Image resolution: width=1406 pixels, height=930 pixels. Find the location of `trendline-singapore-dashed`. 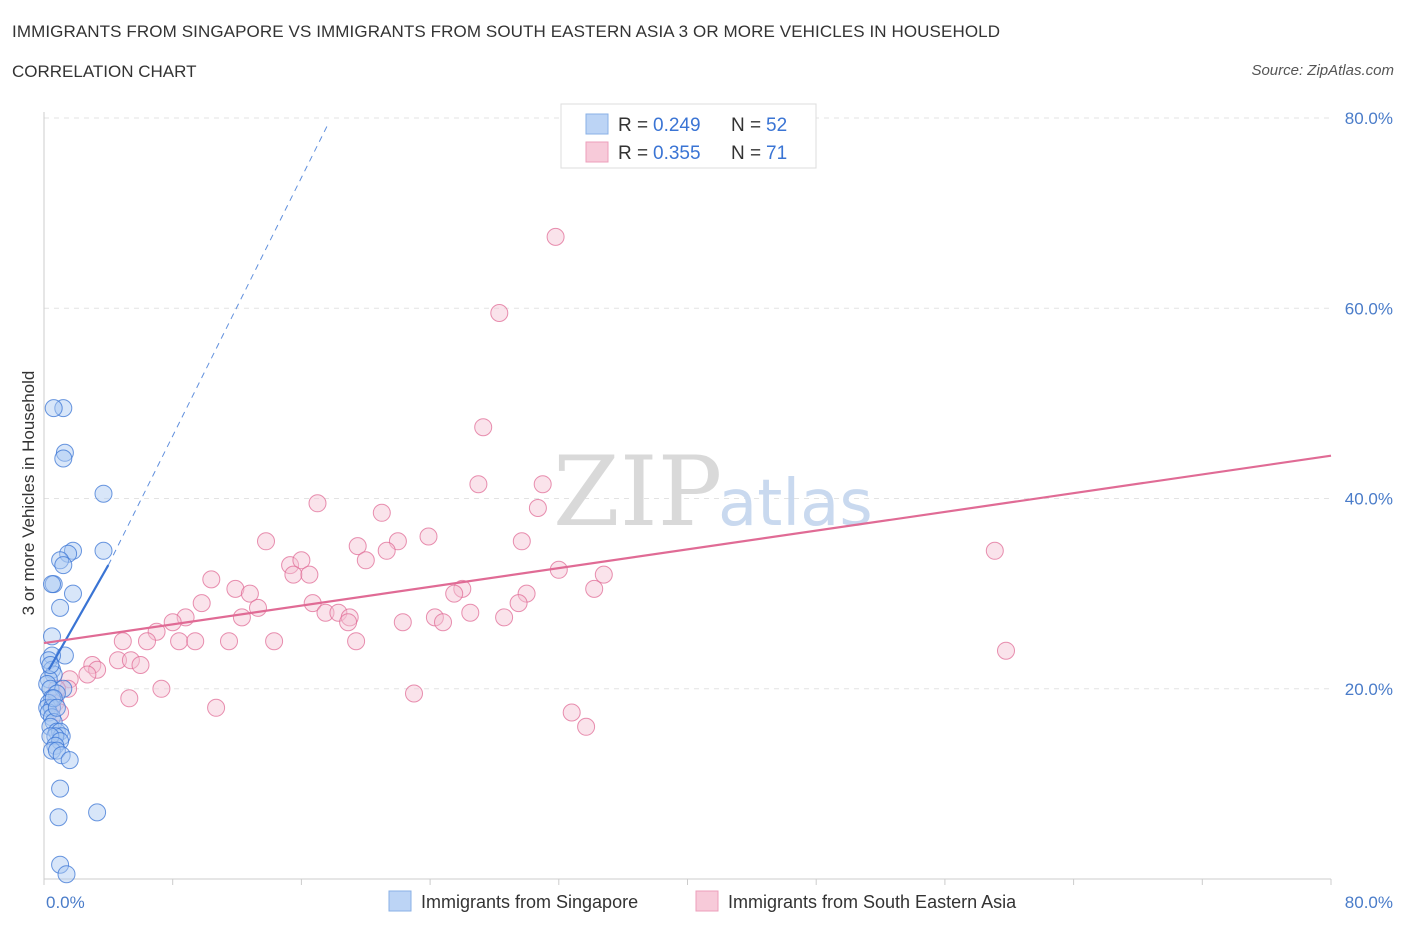

trendline-singapore-dashed is located at coordinates (218, 344).